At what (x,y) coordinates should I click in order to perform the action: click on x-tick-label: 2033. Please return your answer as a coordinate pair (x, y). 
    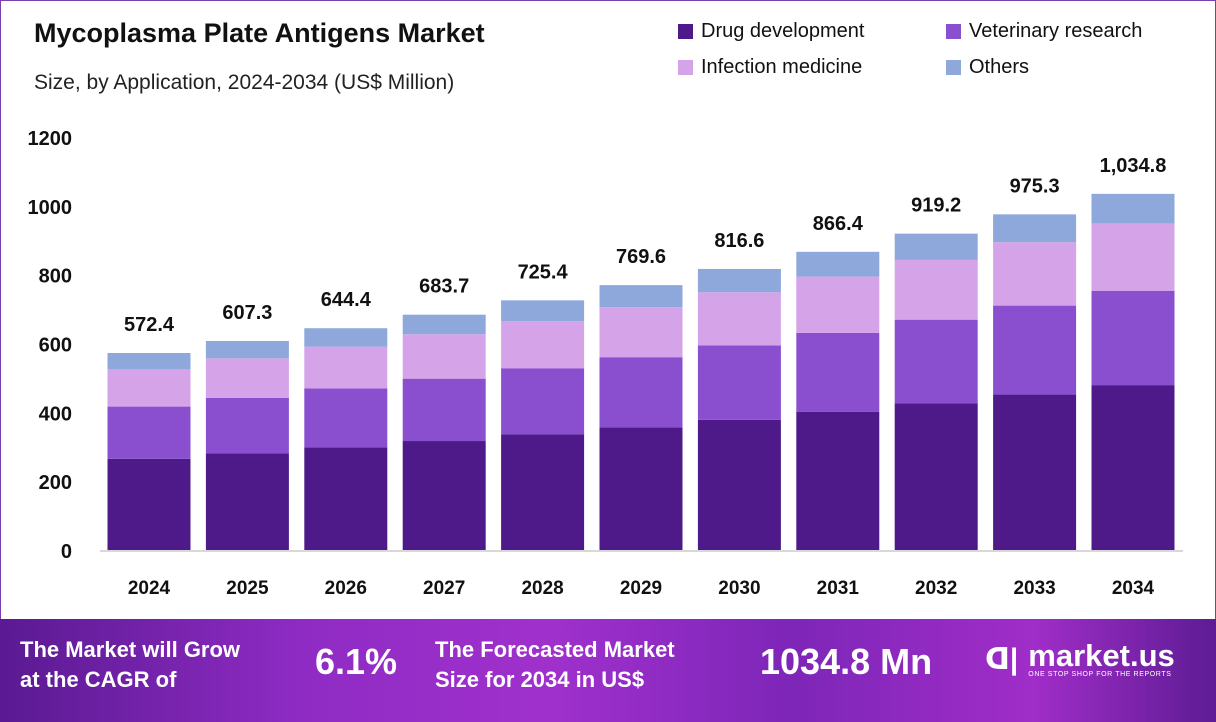
    Looking at the image, I should click on (1034, 588).